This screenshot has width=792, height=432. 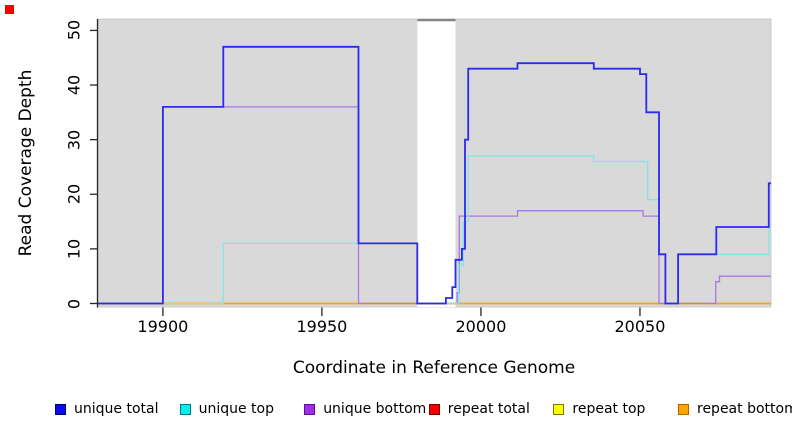 I want to click on legend-item-unique-bottom: unique bottom, so click(x=365, y=409).